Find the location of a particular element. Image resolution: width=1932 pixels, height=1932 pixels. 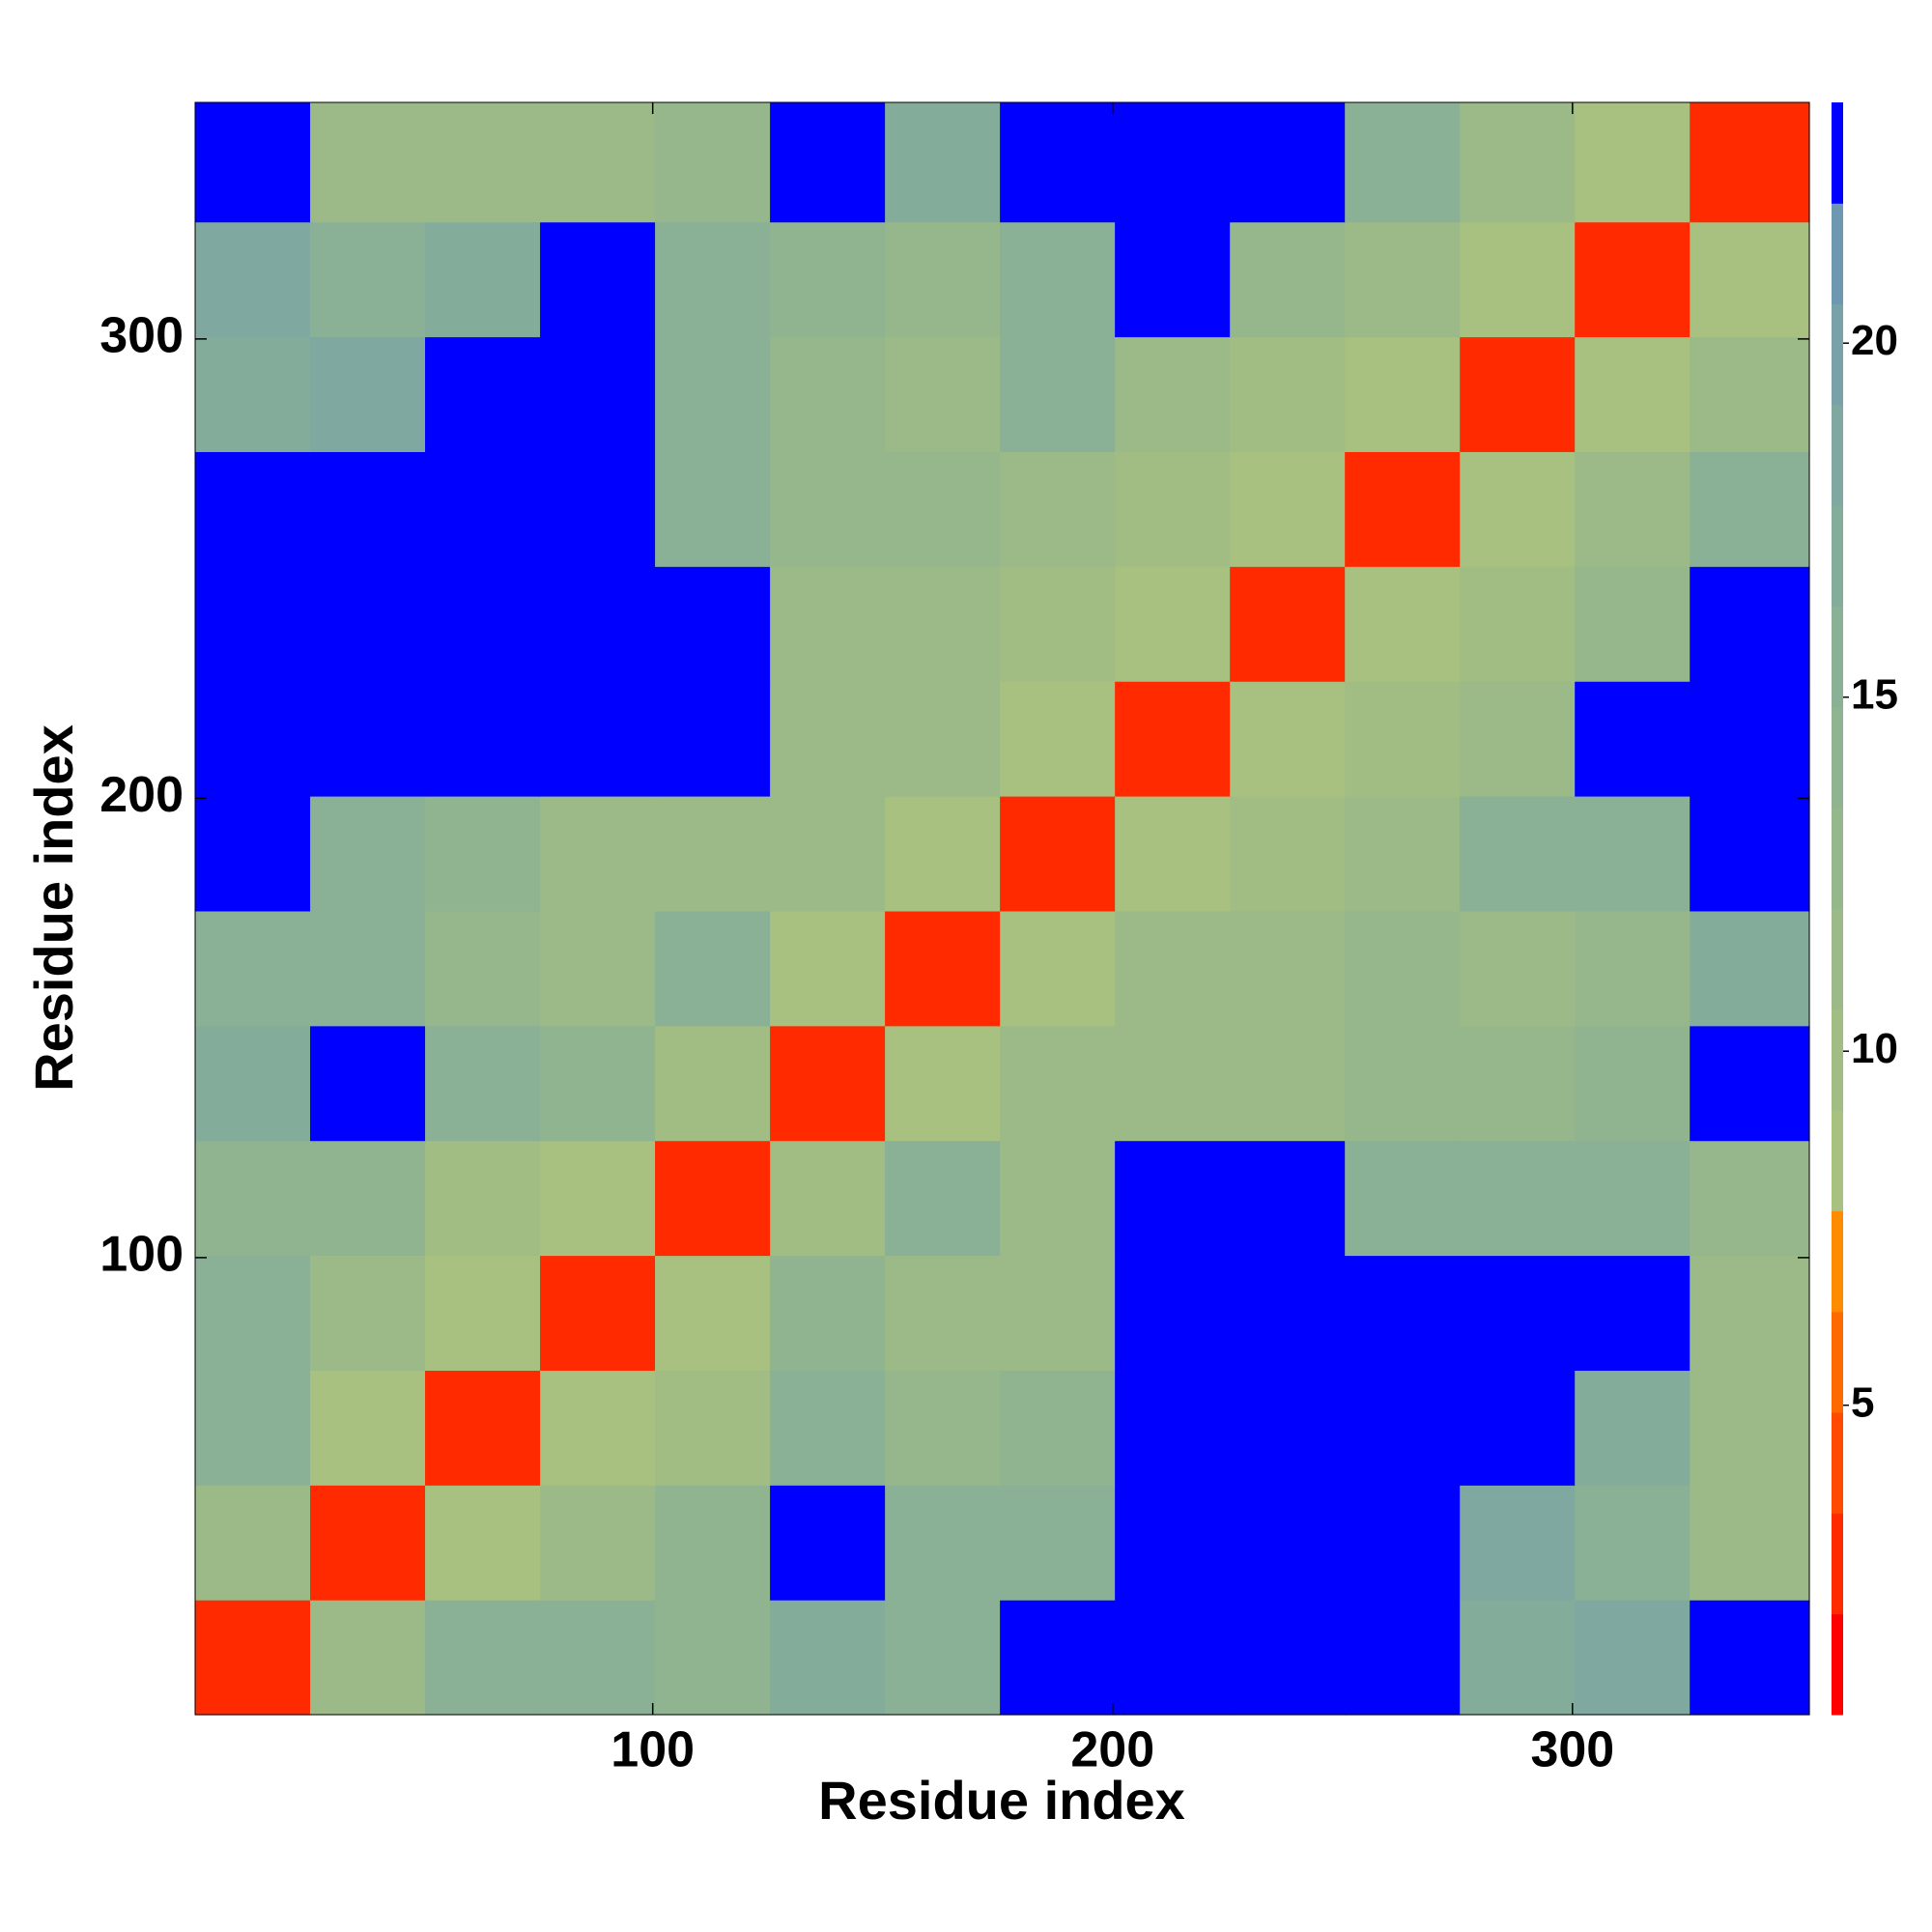

y-tick-label: 100 is located at coordinates (141, 1255).